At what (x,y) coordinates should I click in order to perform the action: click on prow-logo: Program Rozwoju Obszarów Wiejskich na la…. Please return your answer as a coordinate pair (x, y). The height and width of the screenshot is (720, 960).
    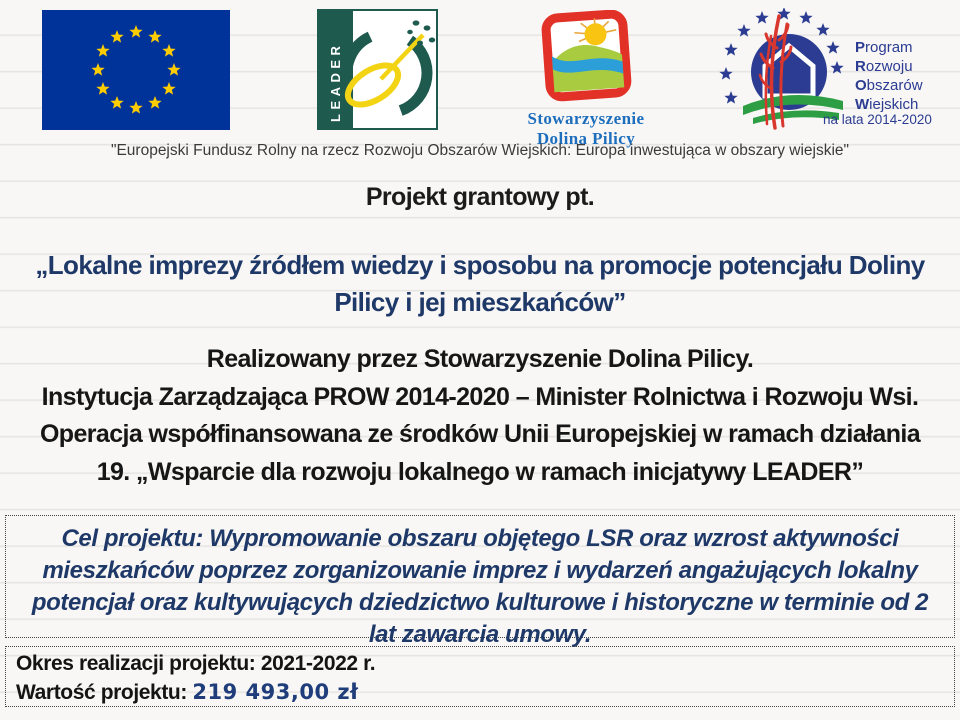
    Looking at the image, I should click on (829, 71).